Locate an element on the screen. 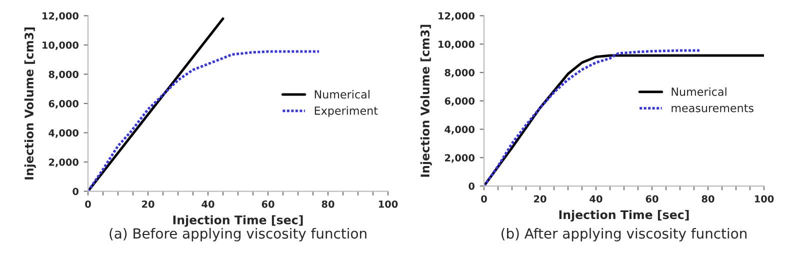 The height and width of the screenshot is (262, 800). text: (b) After applying viscosity function is located at coordinates (624, 235).